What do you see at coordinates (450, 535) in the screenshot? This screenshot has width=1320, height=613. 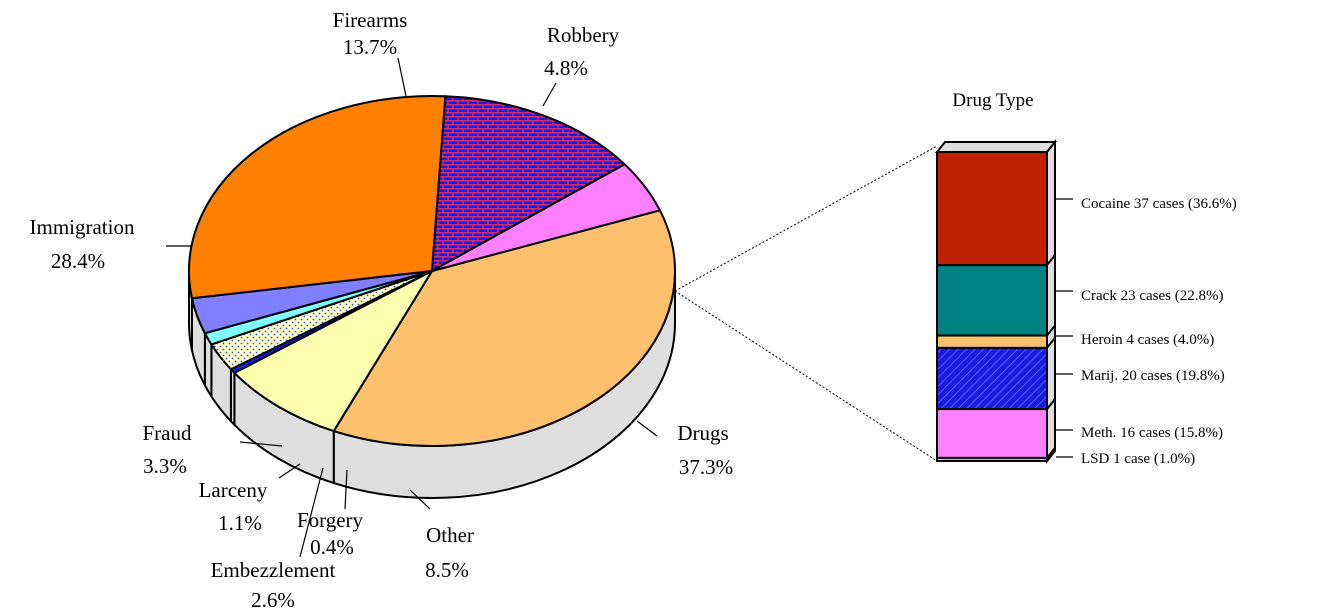 I see `slice-label-other: Other` at bounding box center [450, 535].